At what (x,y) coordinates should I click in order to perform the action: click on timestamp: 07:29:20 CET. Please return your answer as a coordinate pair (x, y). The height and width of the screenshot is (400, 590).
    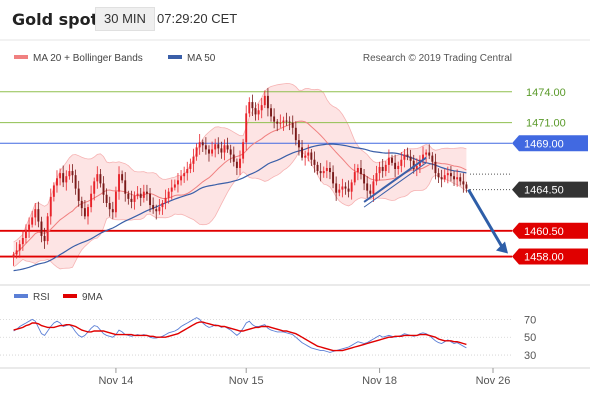
    Looking at the image, I should click on (197, 18).